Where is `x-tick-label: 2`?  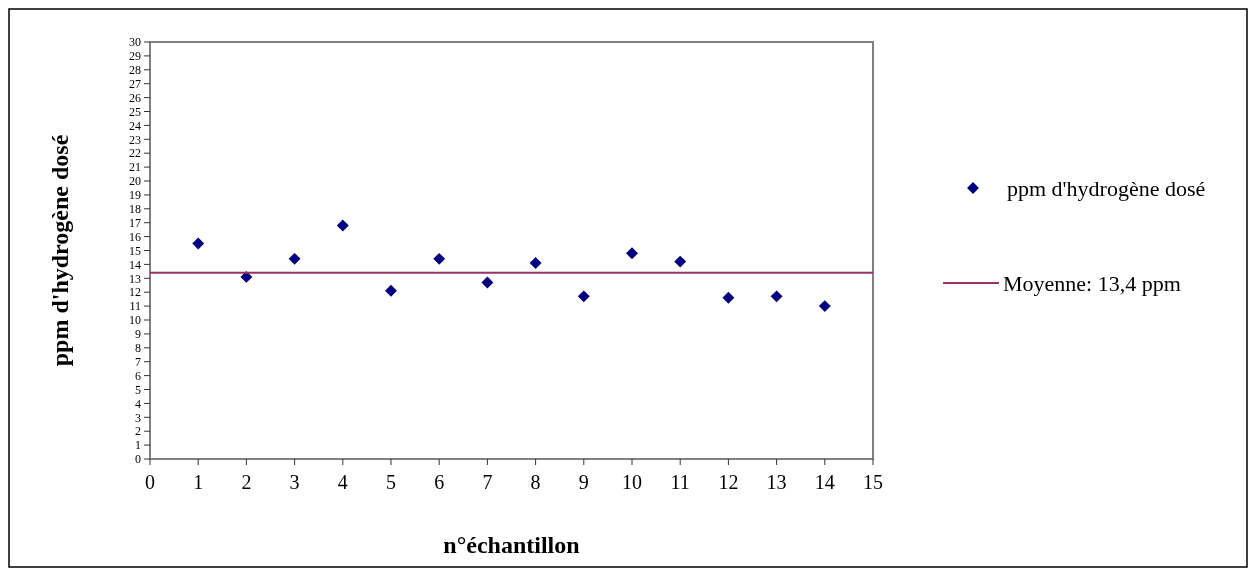
x-tick-label: 2 is located at coordinates (246, 482).